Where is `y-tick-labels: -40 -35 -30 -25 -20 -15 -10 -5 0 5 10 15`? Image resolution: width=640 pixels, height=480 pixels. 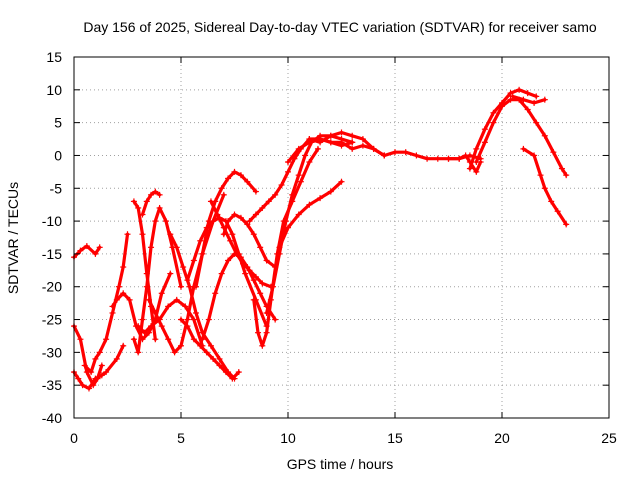 y-tick-labels: -40 -35 -30 -25 -20 -15 -10 -5 0 5 10 15 is located at coordinates (52, 237).